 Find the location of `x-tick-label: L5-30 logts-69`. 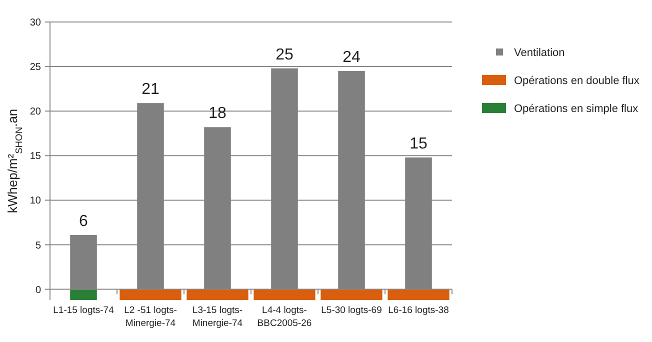

x-tick-label: L5-30 logts-69 is located at coordinates (351, 310).